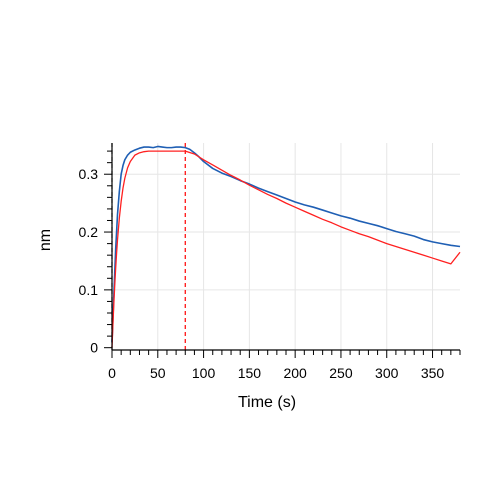 This screenshot has height=500, width=500. I want to click on x-tick-label: 0, so click(112, 373).